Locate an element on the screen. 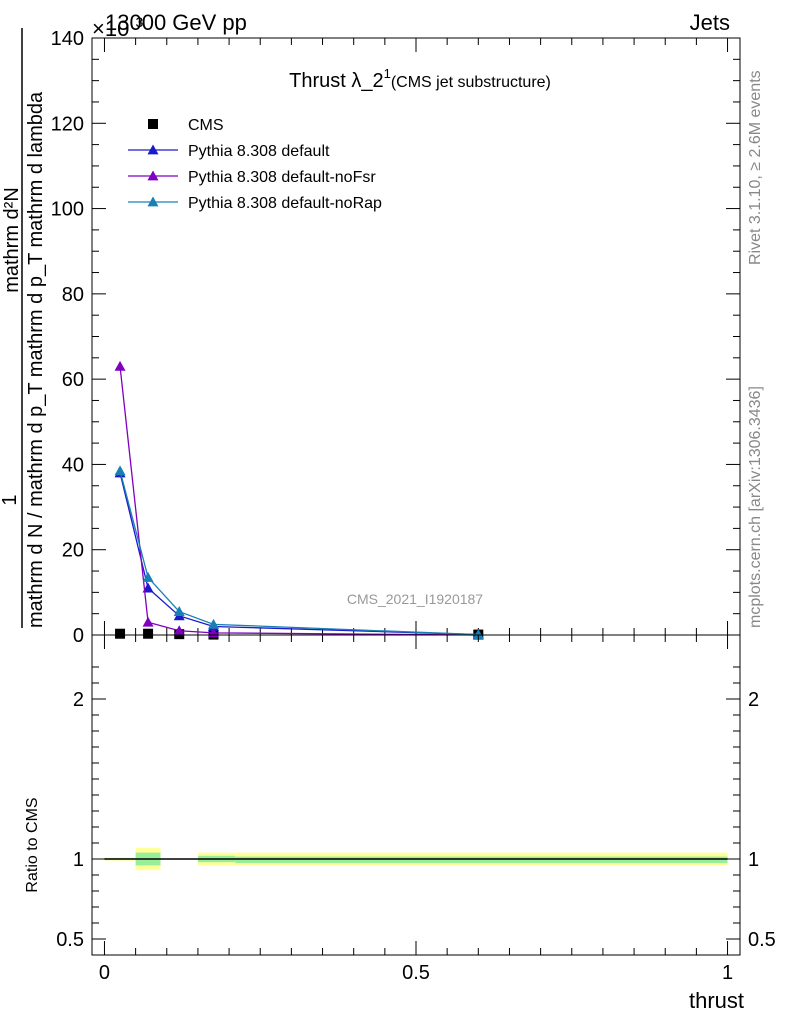  legend-label: Pythia 8.308 default-noFsr is located at coordinates (282, 177).